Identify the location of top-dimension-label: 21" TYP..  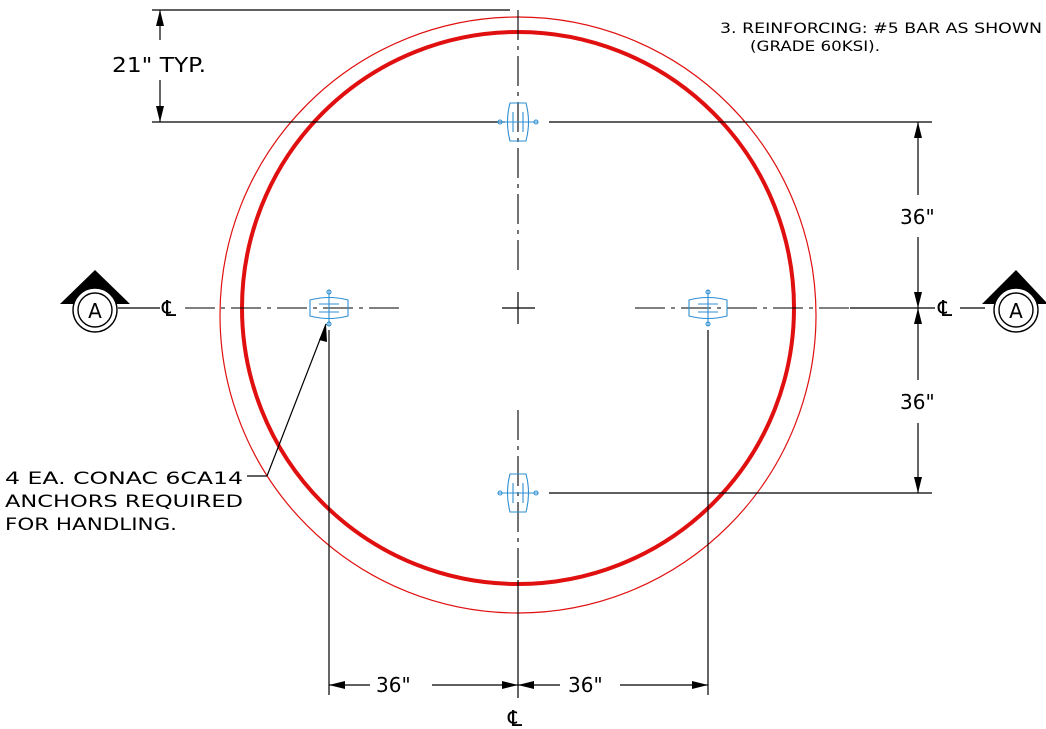
(159, 65).